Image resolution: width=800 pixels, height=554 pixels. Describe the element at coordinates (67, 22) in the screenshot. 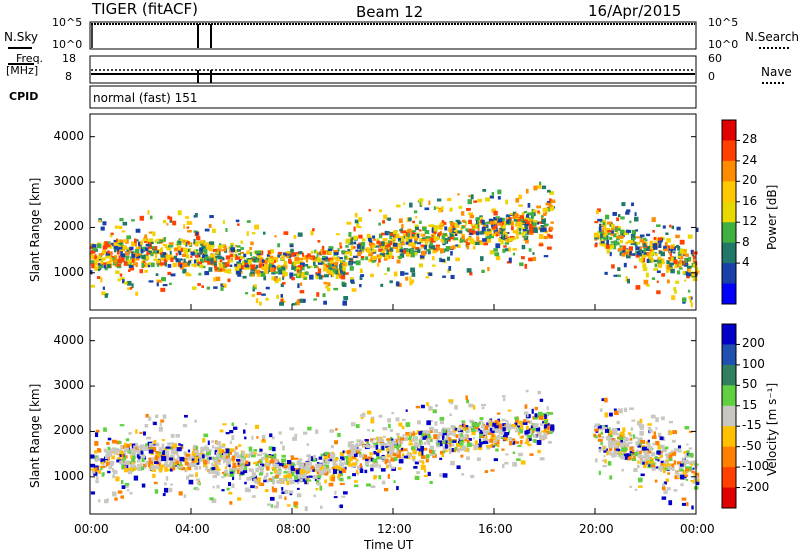

I see `nsky-tick-top: 10^5` at that location.